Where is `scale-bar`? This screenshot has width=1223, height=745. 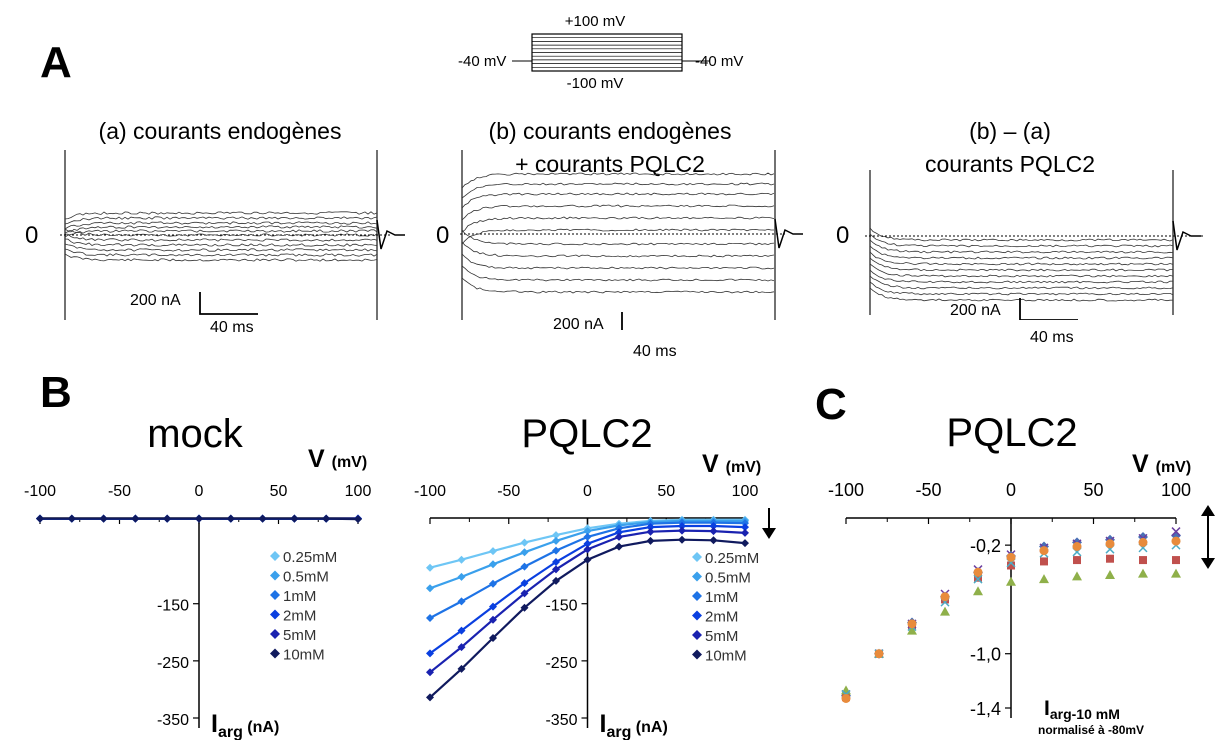 scale-bar is located at coordinates (1048, 309).